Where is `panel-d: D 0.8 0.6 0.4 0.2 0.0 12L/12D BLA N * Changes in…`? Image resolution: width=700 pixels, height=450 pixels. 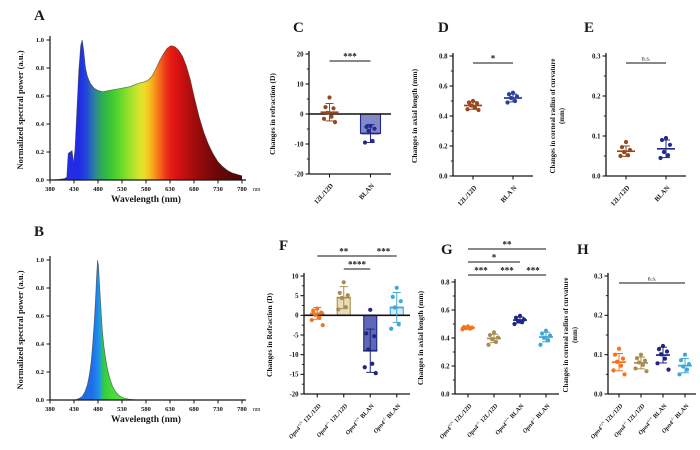 panel-d: D 0.8 0.6 0.4 0.2 0.0 12L/12D BLA N * Changes in… is located at coordinates (474, 125).